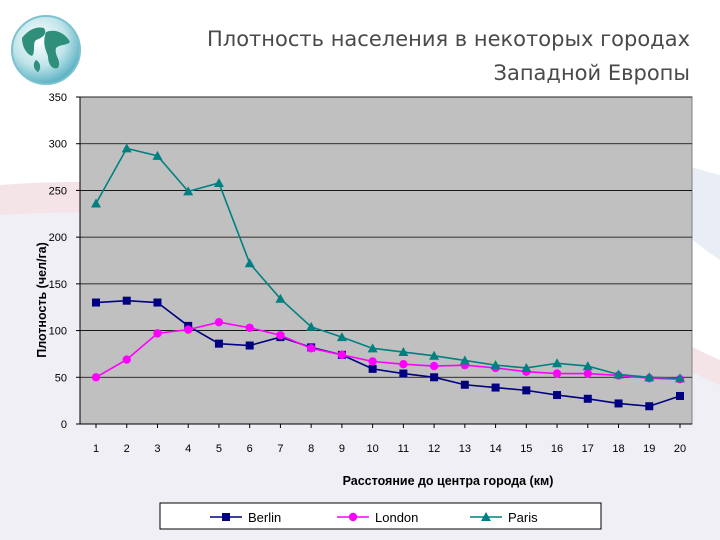 This screenshot has width=720, height=540. I want to click on x-axis-title: Расстояние до центра города (км), so click(448, 481).